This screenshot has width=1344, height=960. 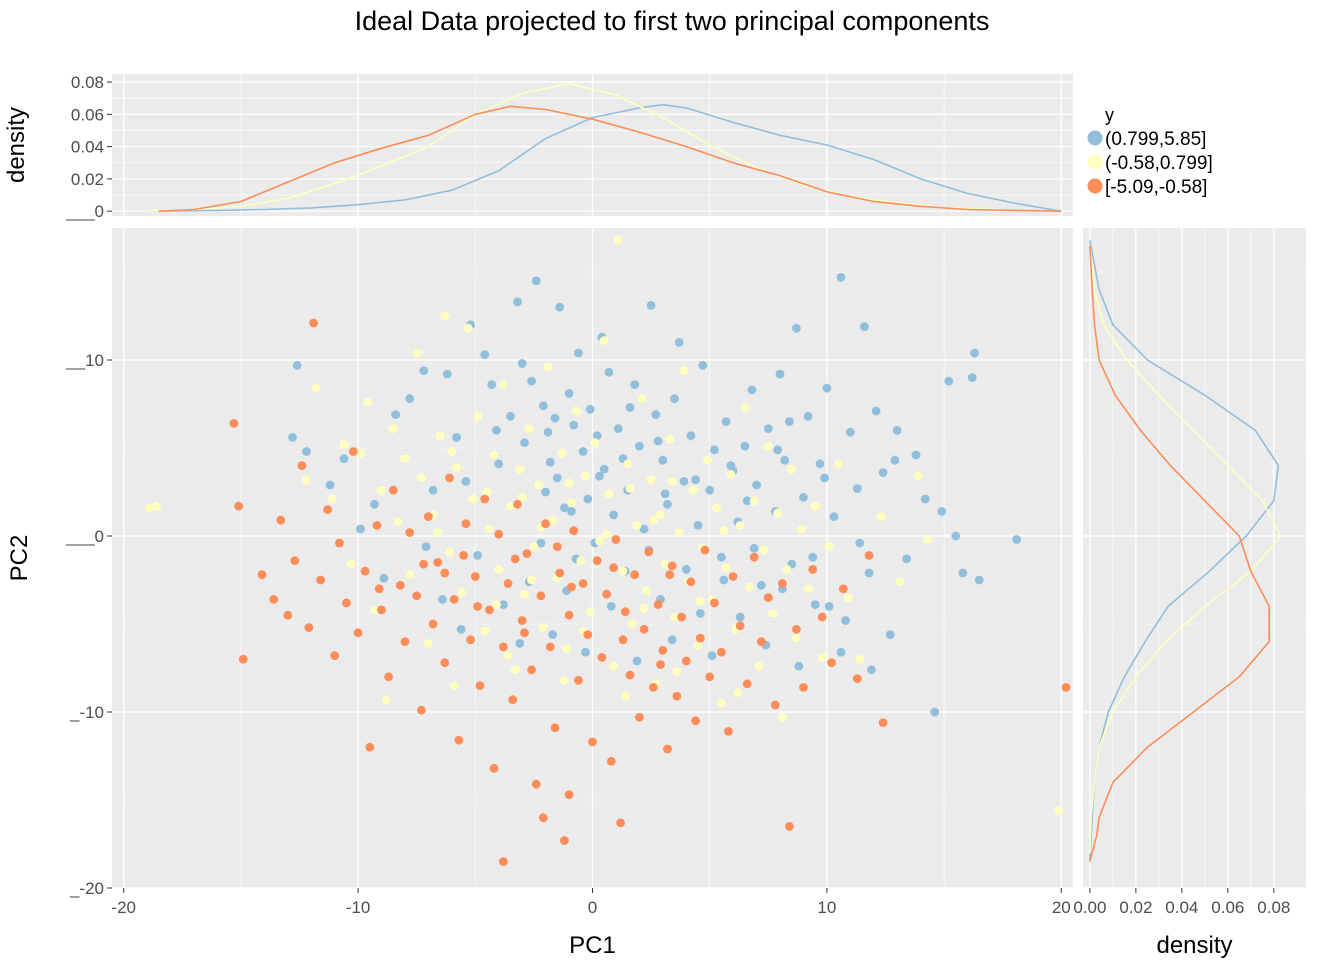 What do you see at coordinates (87, 114) in the screenshot?
I see `top-density-y-tick-label: 0.06` at bounding box center [87, 114].